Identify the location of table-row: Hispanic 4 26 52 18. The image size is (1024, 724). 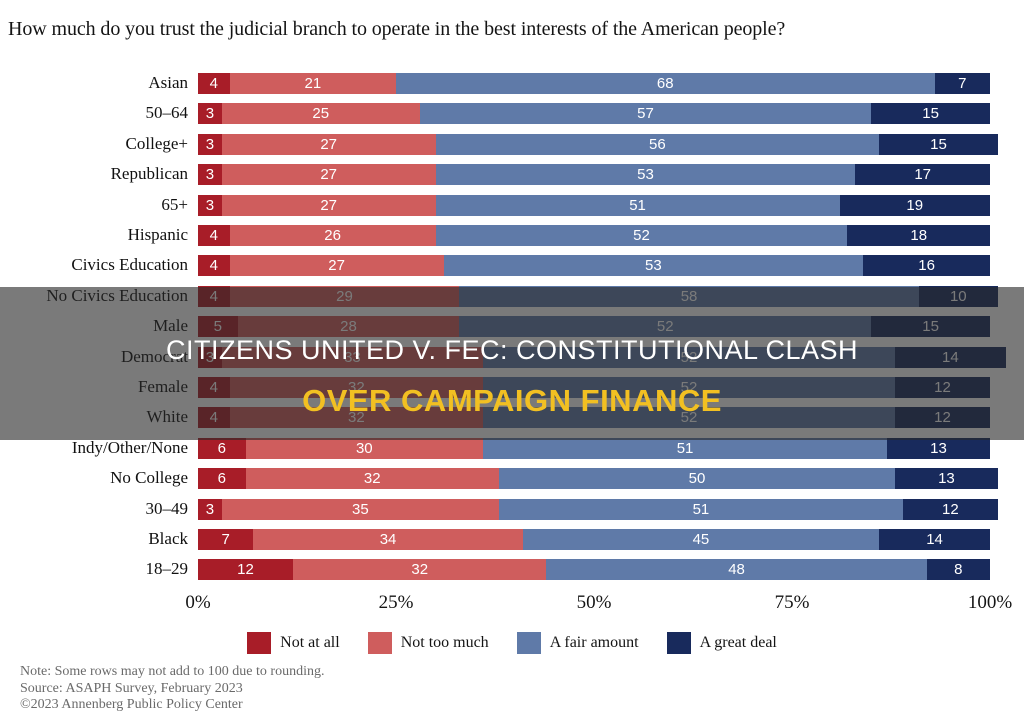
(512, 235).